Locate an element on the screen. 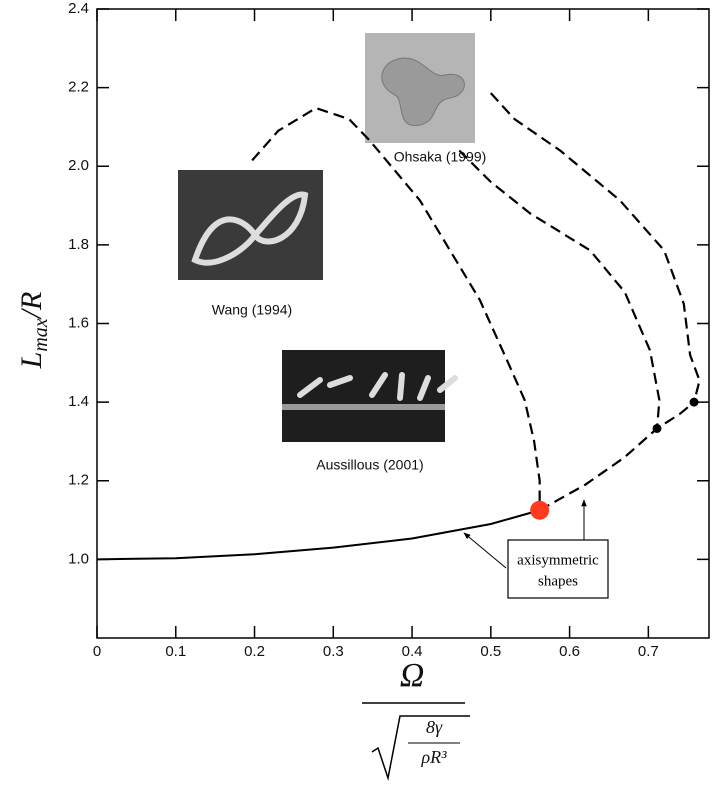 The image size is (721, 789). y-tick-label: 1.2 is located at coordinates (78, 480).